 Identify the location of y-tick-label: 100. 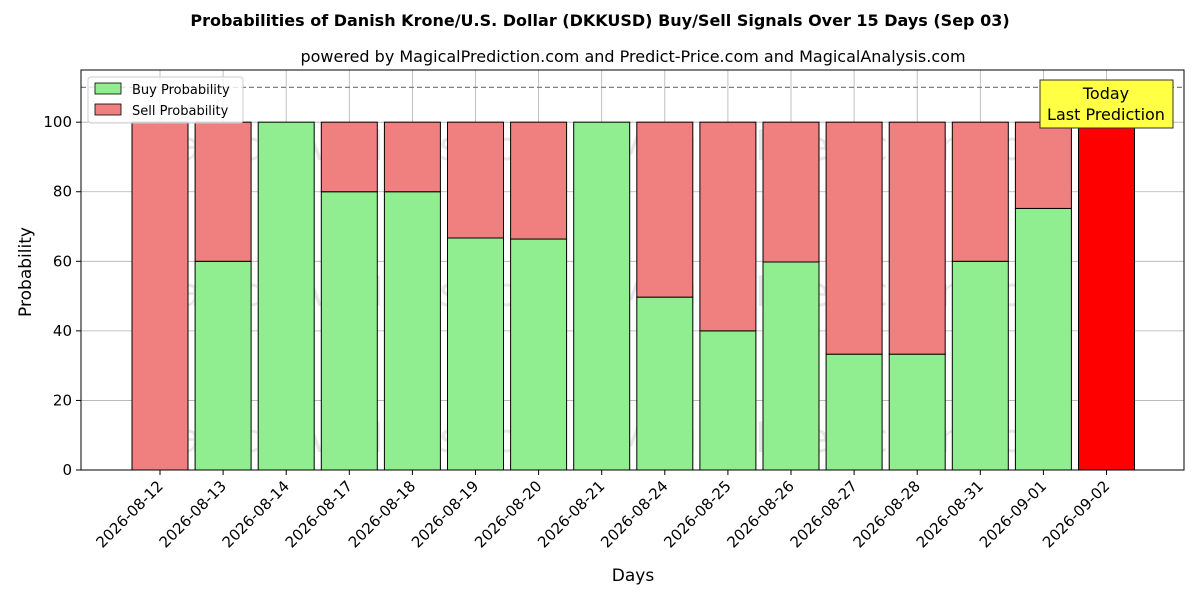
(57, 122).